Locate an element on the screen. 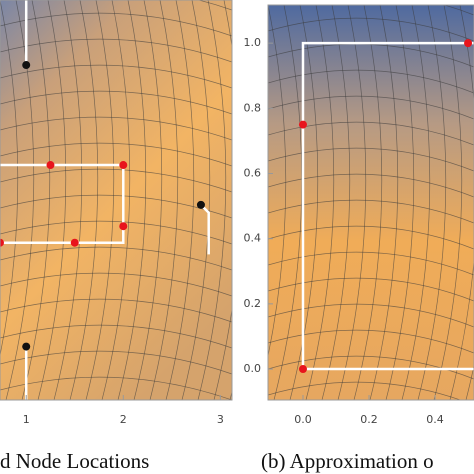 Image resolution: width=474 pixels, height=474 pixels. y-tick-label: 0.2 is located at coordinates (253, 303).